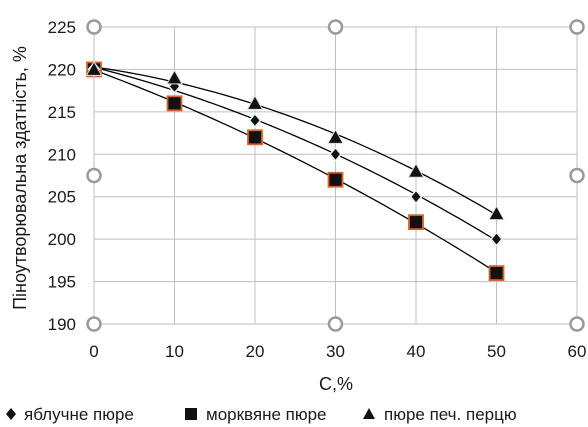 This screenshot has height=427, width=588. What do you see at coordinates (62, 69) in the screenshot?
I see `y-tick-label: 220` at bounding box center [62, 69].